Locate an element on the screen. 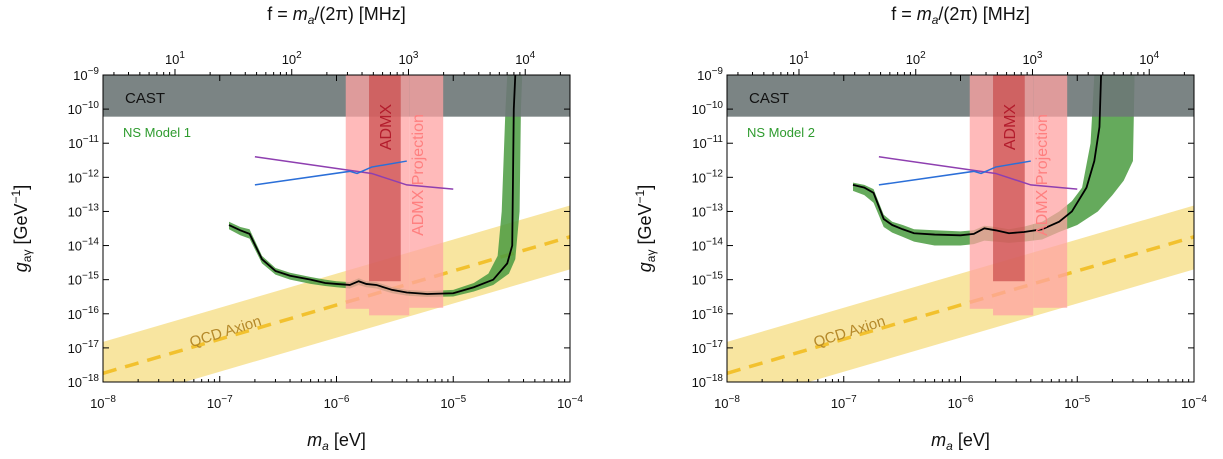 The width and height of the screenshot is (1223, 459). ns-model-label: NS Model 2 is located at coordinates (781, 132).